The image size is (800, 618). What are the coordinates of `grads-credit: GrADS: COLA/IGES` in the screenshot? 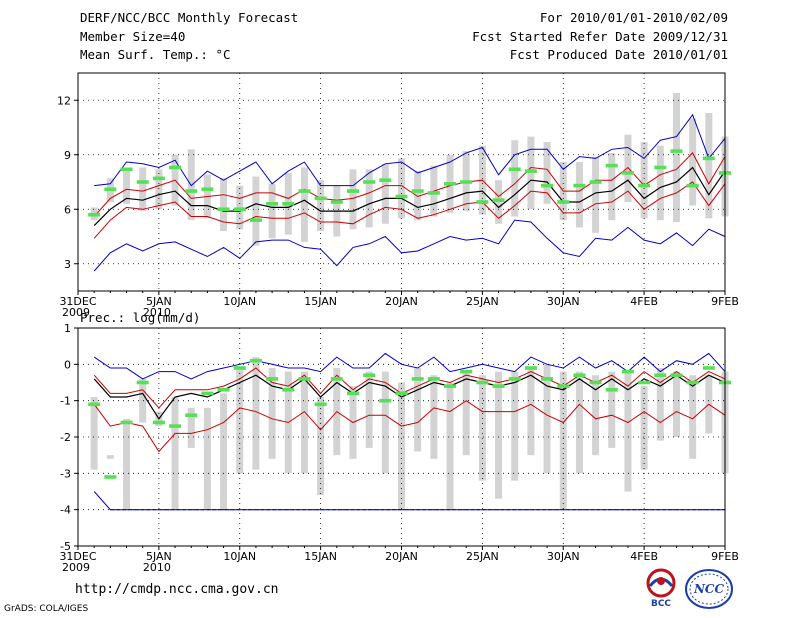 It's located at (46, 609).